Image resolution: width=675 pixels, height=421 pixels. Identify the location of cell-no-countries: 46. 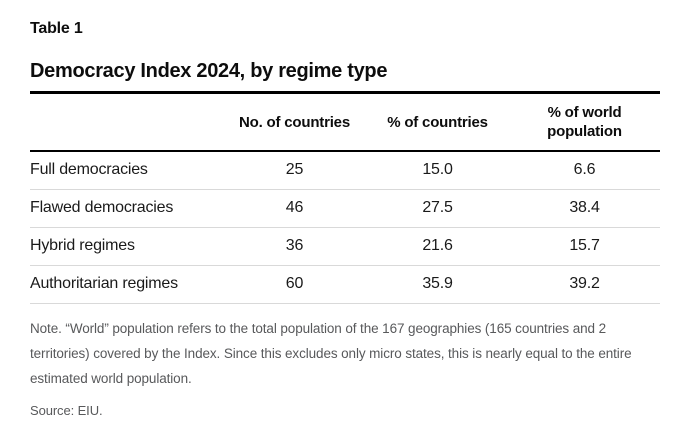
(294, 208).